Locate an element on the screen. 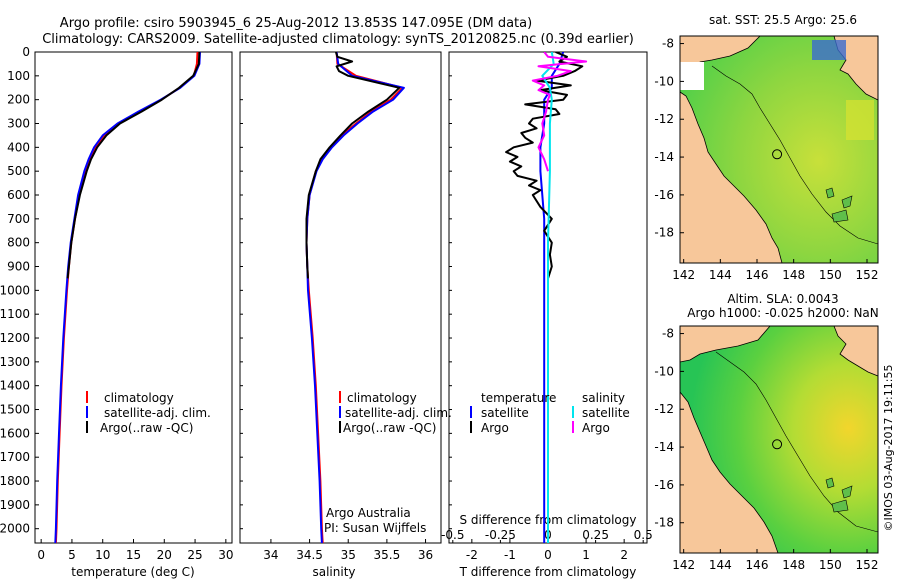  difference-x-axis: -2 -1 0 1 2-0.5 -0.25 0 0.25 0.5 is located at coordinates (547, 545).